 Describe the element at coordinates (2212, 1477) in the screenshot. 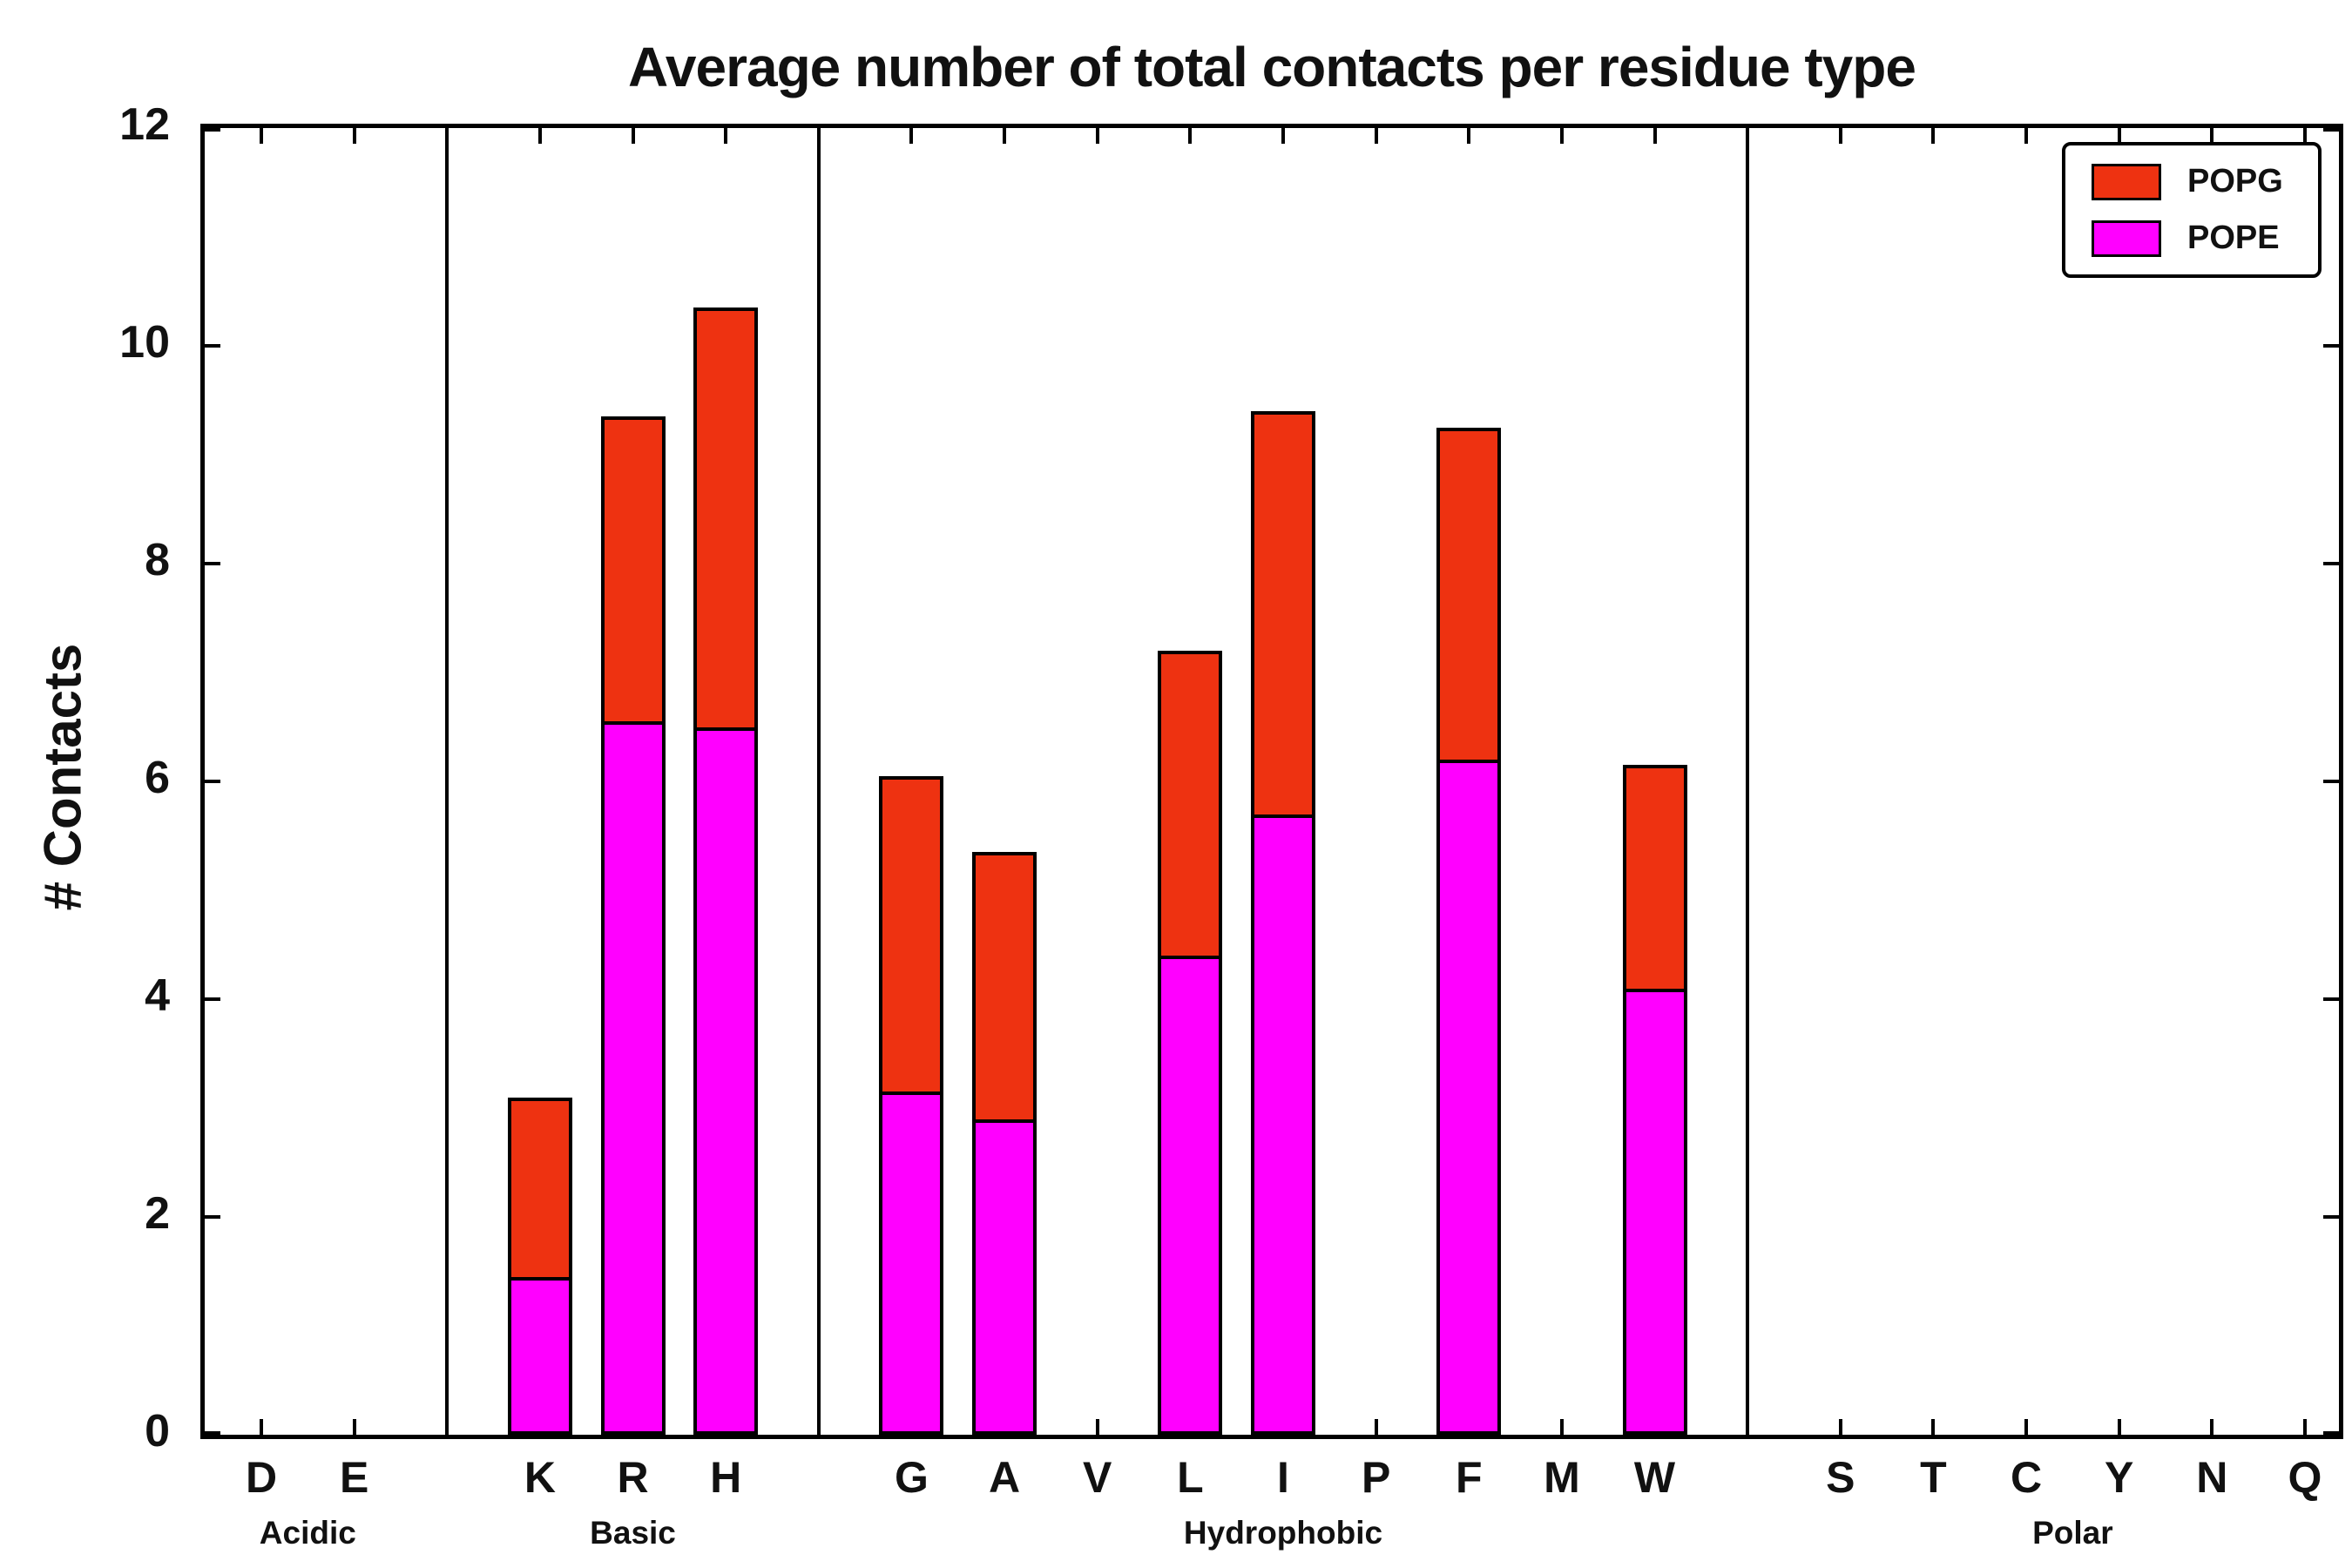

I see `x-tick-label: N` at that location.